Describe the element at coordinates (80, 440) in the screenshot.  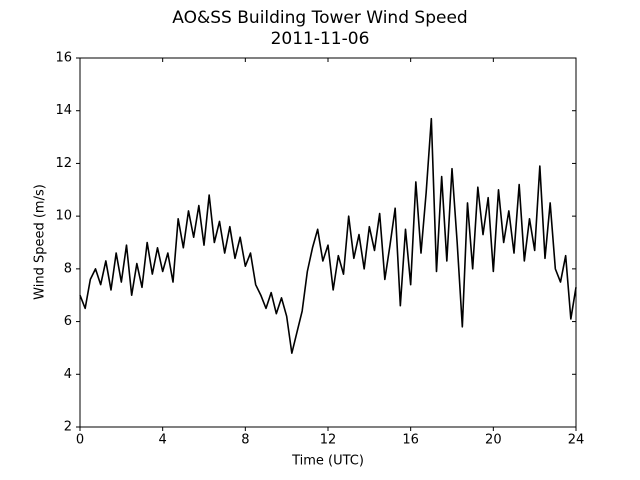
I see `x-tick-label: 0` at that location.